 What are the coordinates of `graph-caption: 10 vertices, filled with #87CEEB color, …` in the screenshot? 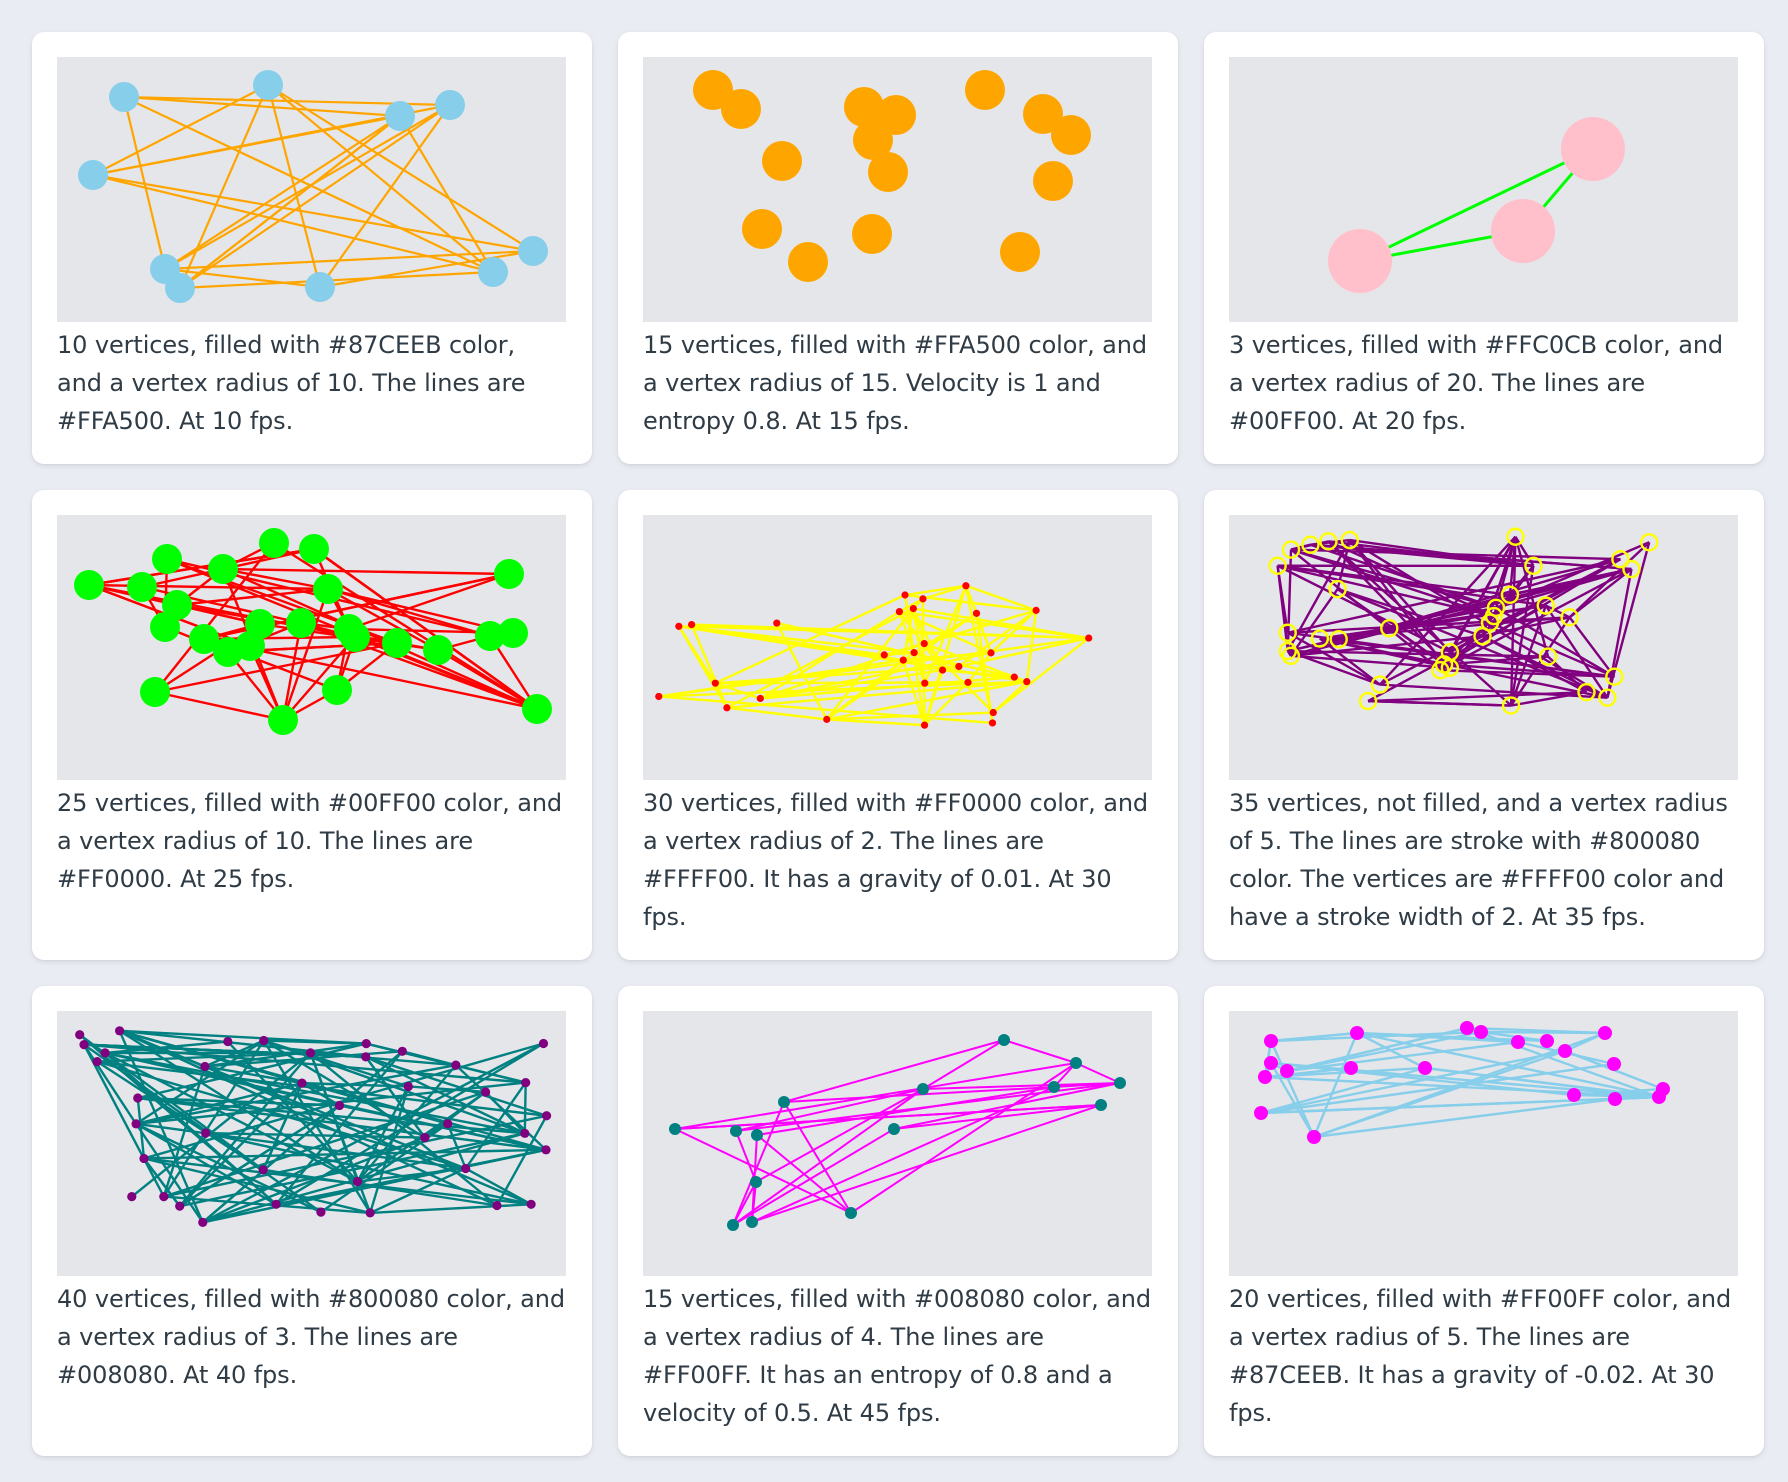 It's located at (291, 383).